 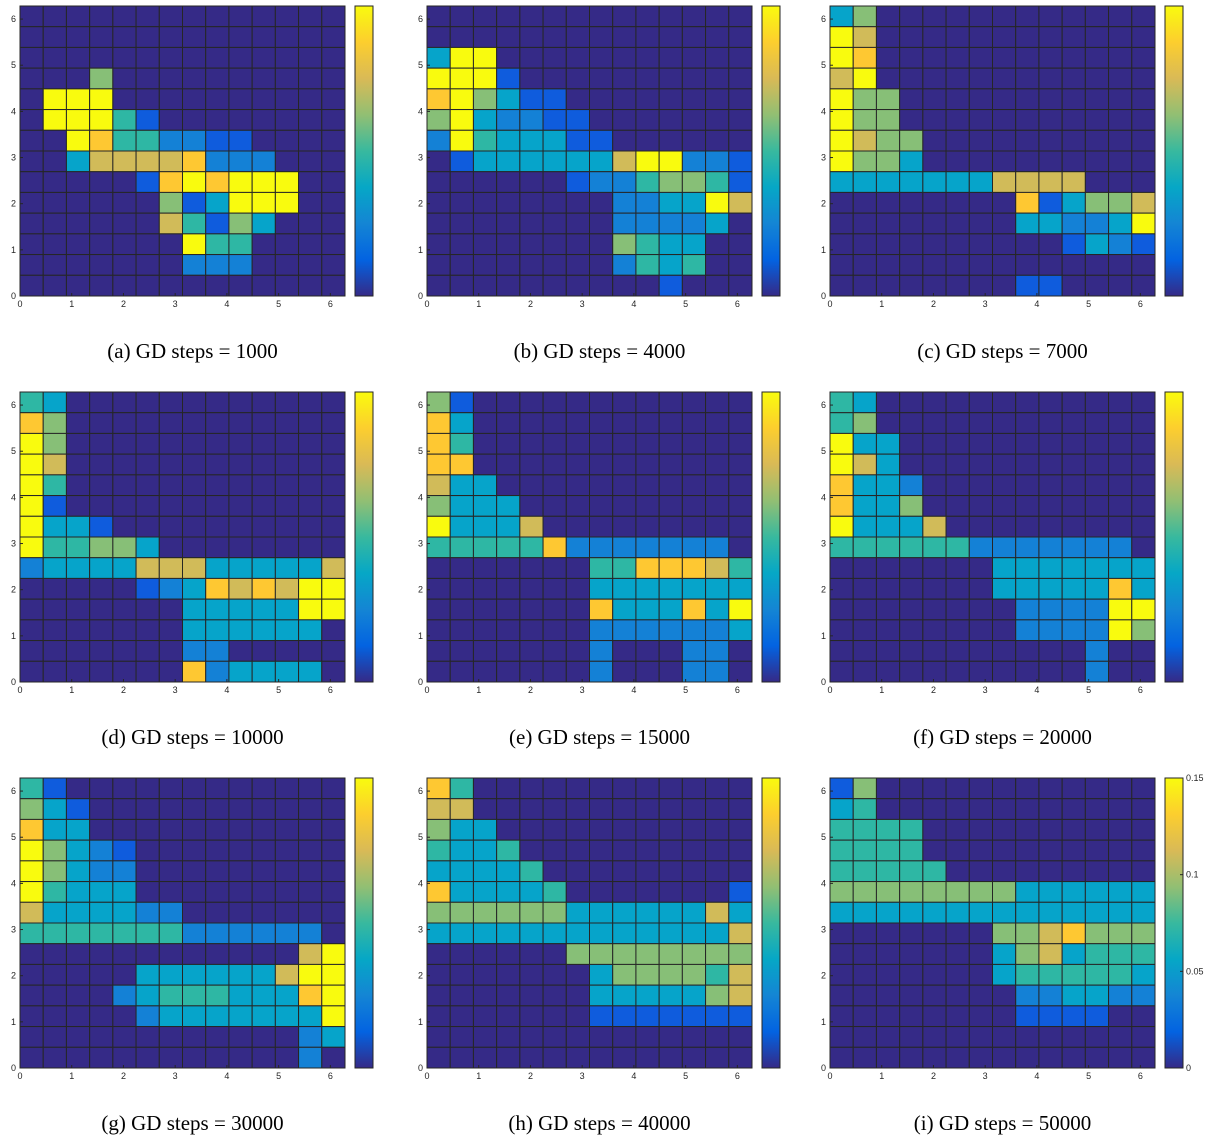 I want to click on x-tick-label: 4, so click(x=633, y=690).